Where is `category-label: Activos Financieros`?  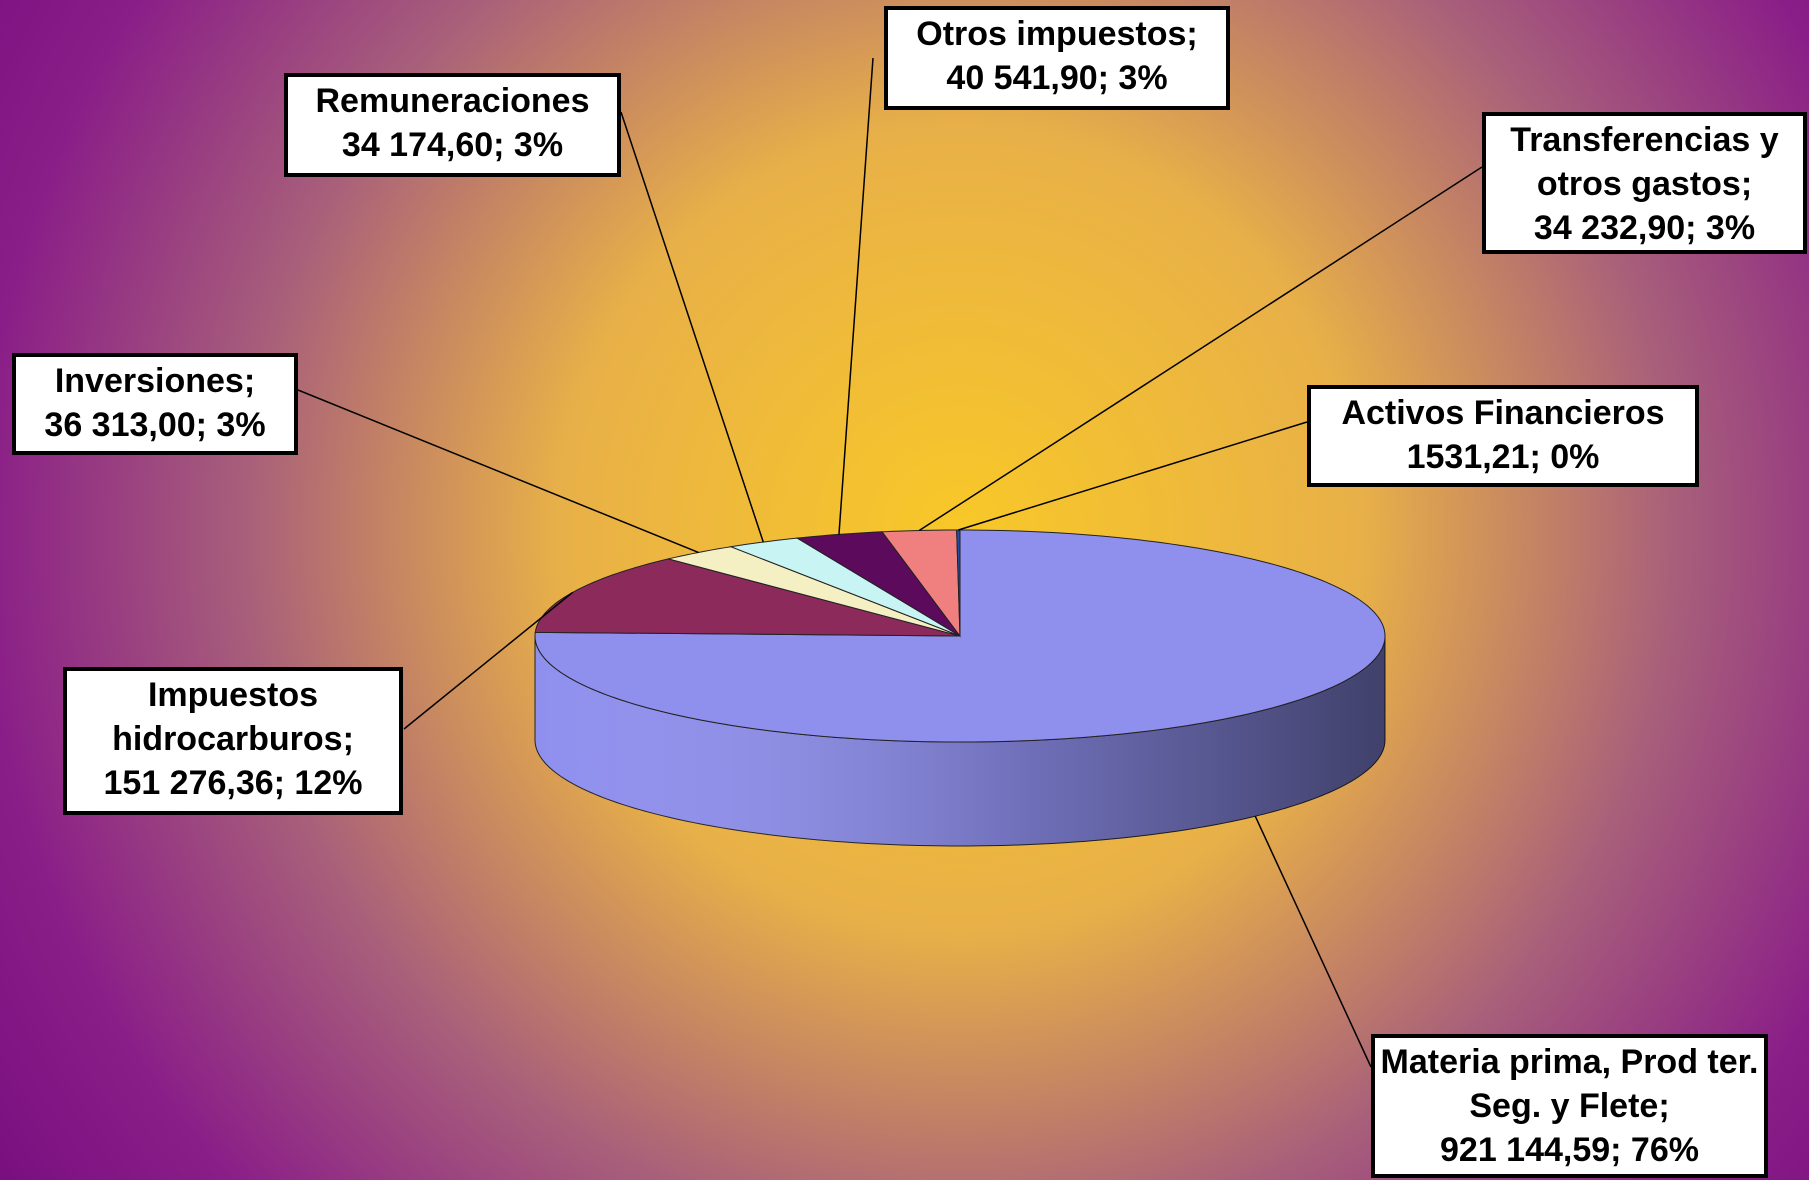
category-label: Activos Financieros is located at coordinates (1503, 413).